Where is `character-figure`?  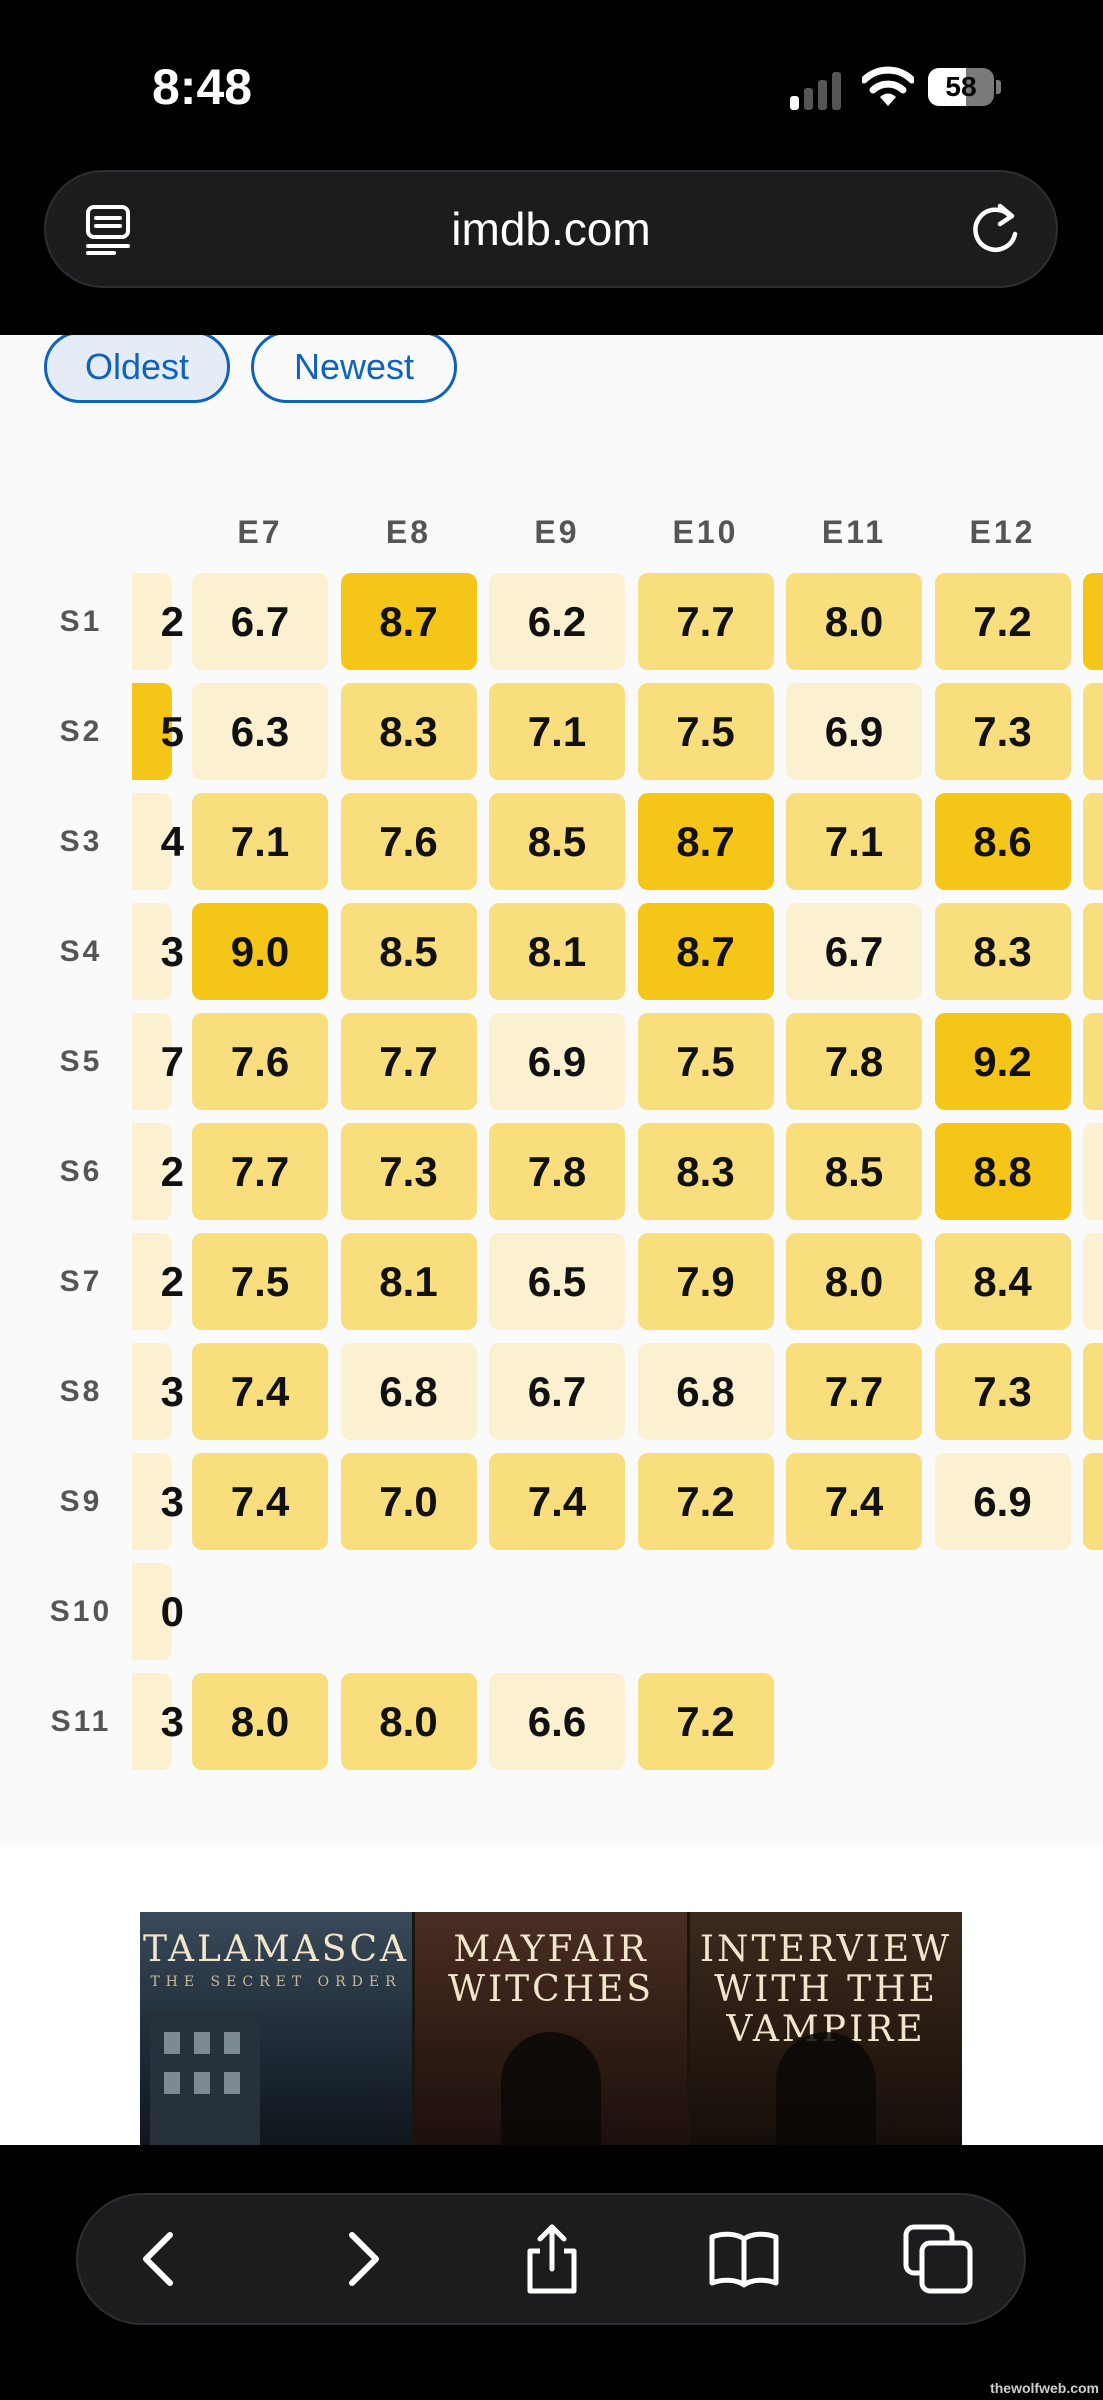 character-figure is located at coordinates (551, 2088).